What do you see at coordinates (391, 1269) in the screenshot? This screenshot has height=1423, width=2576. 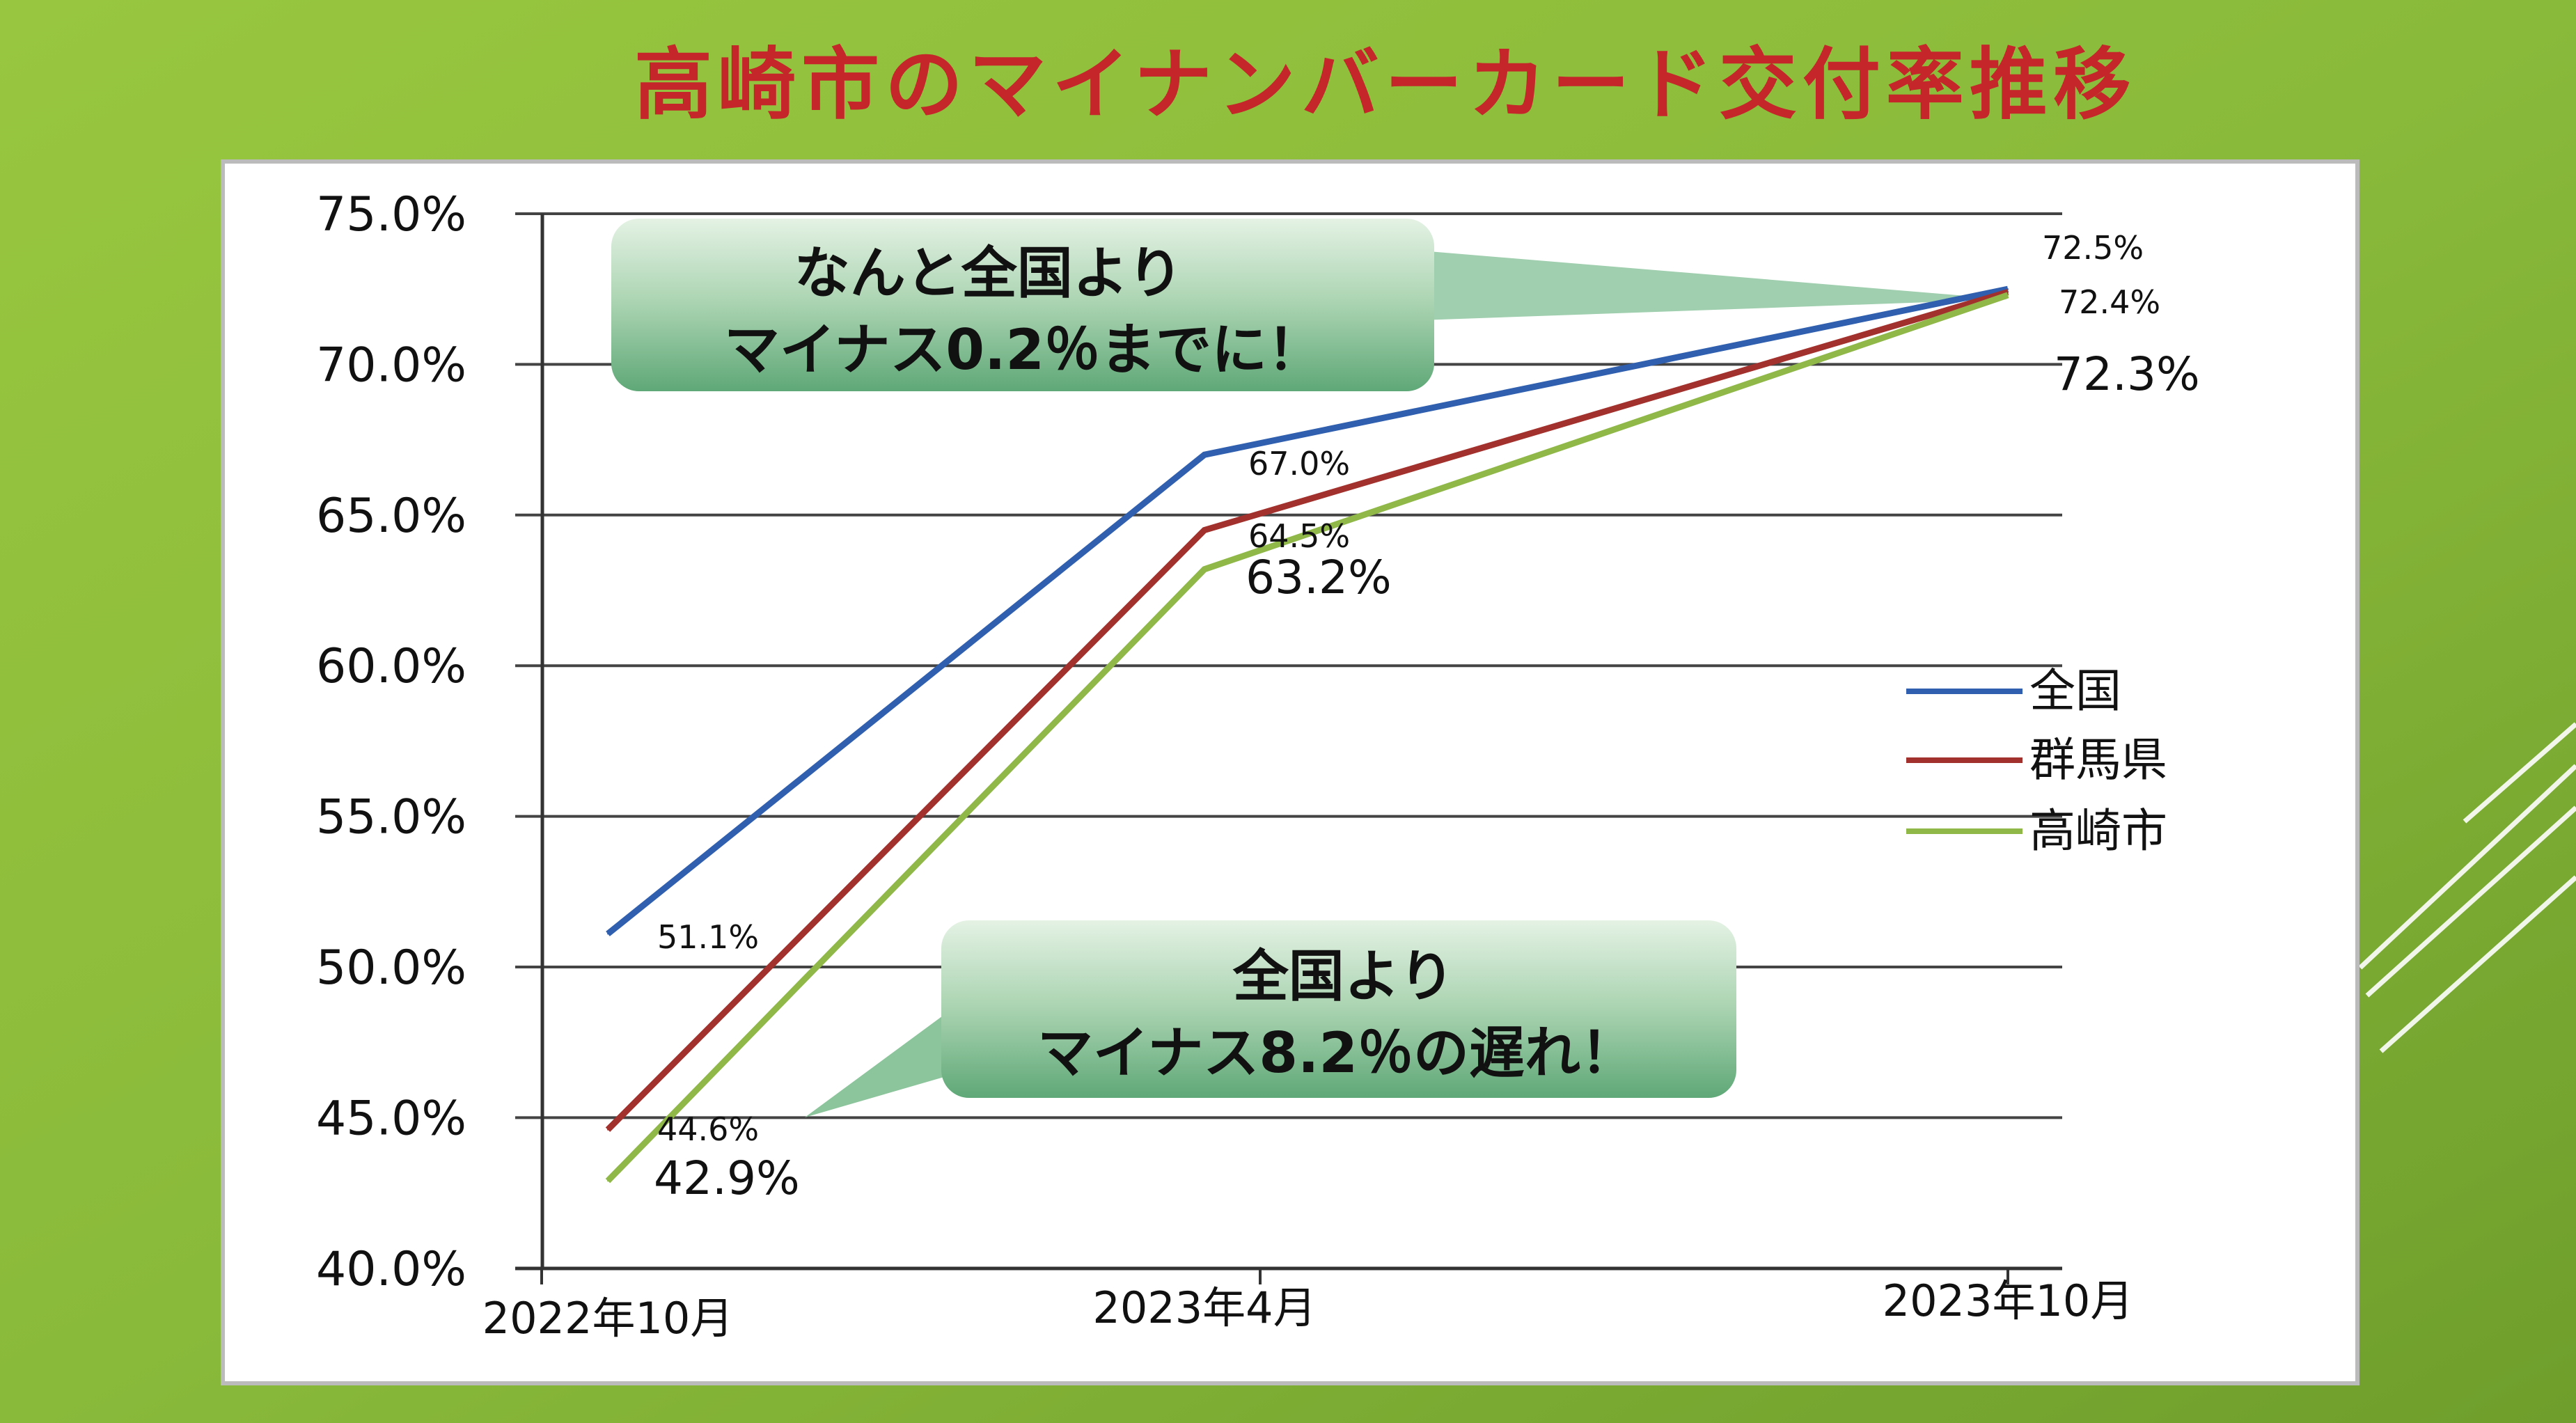 I see `y-tick-label: 40.0%` at bounding box center [391, 1269].